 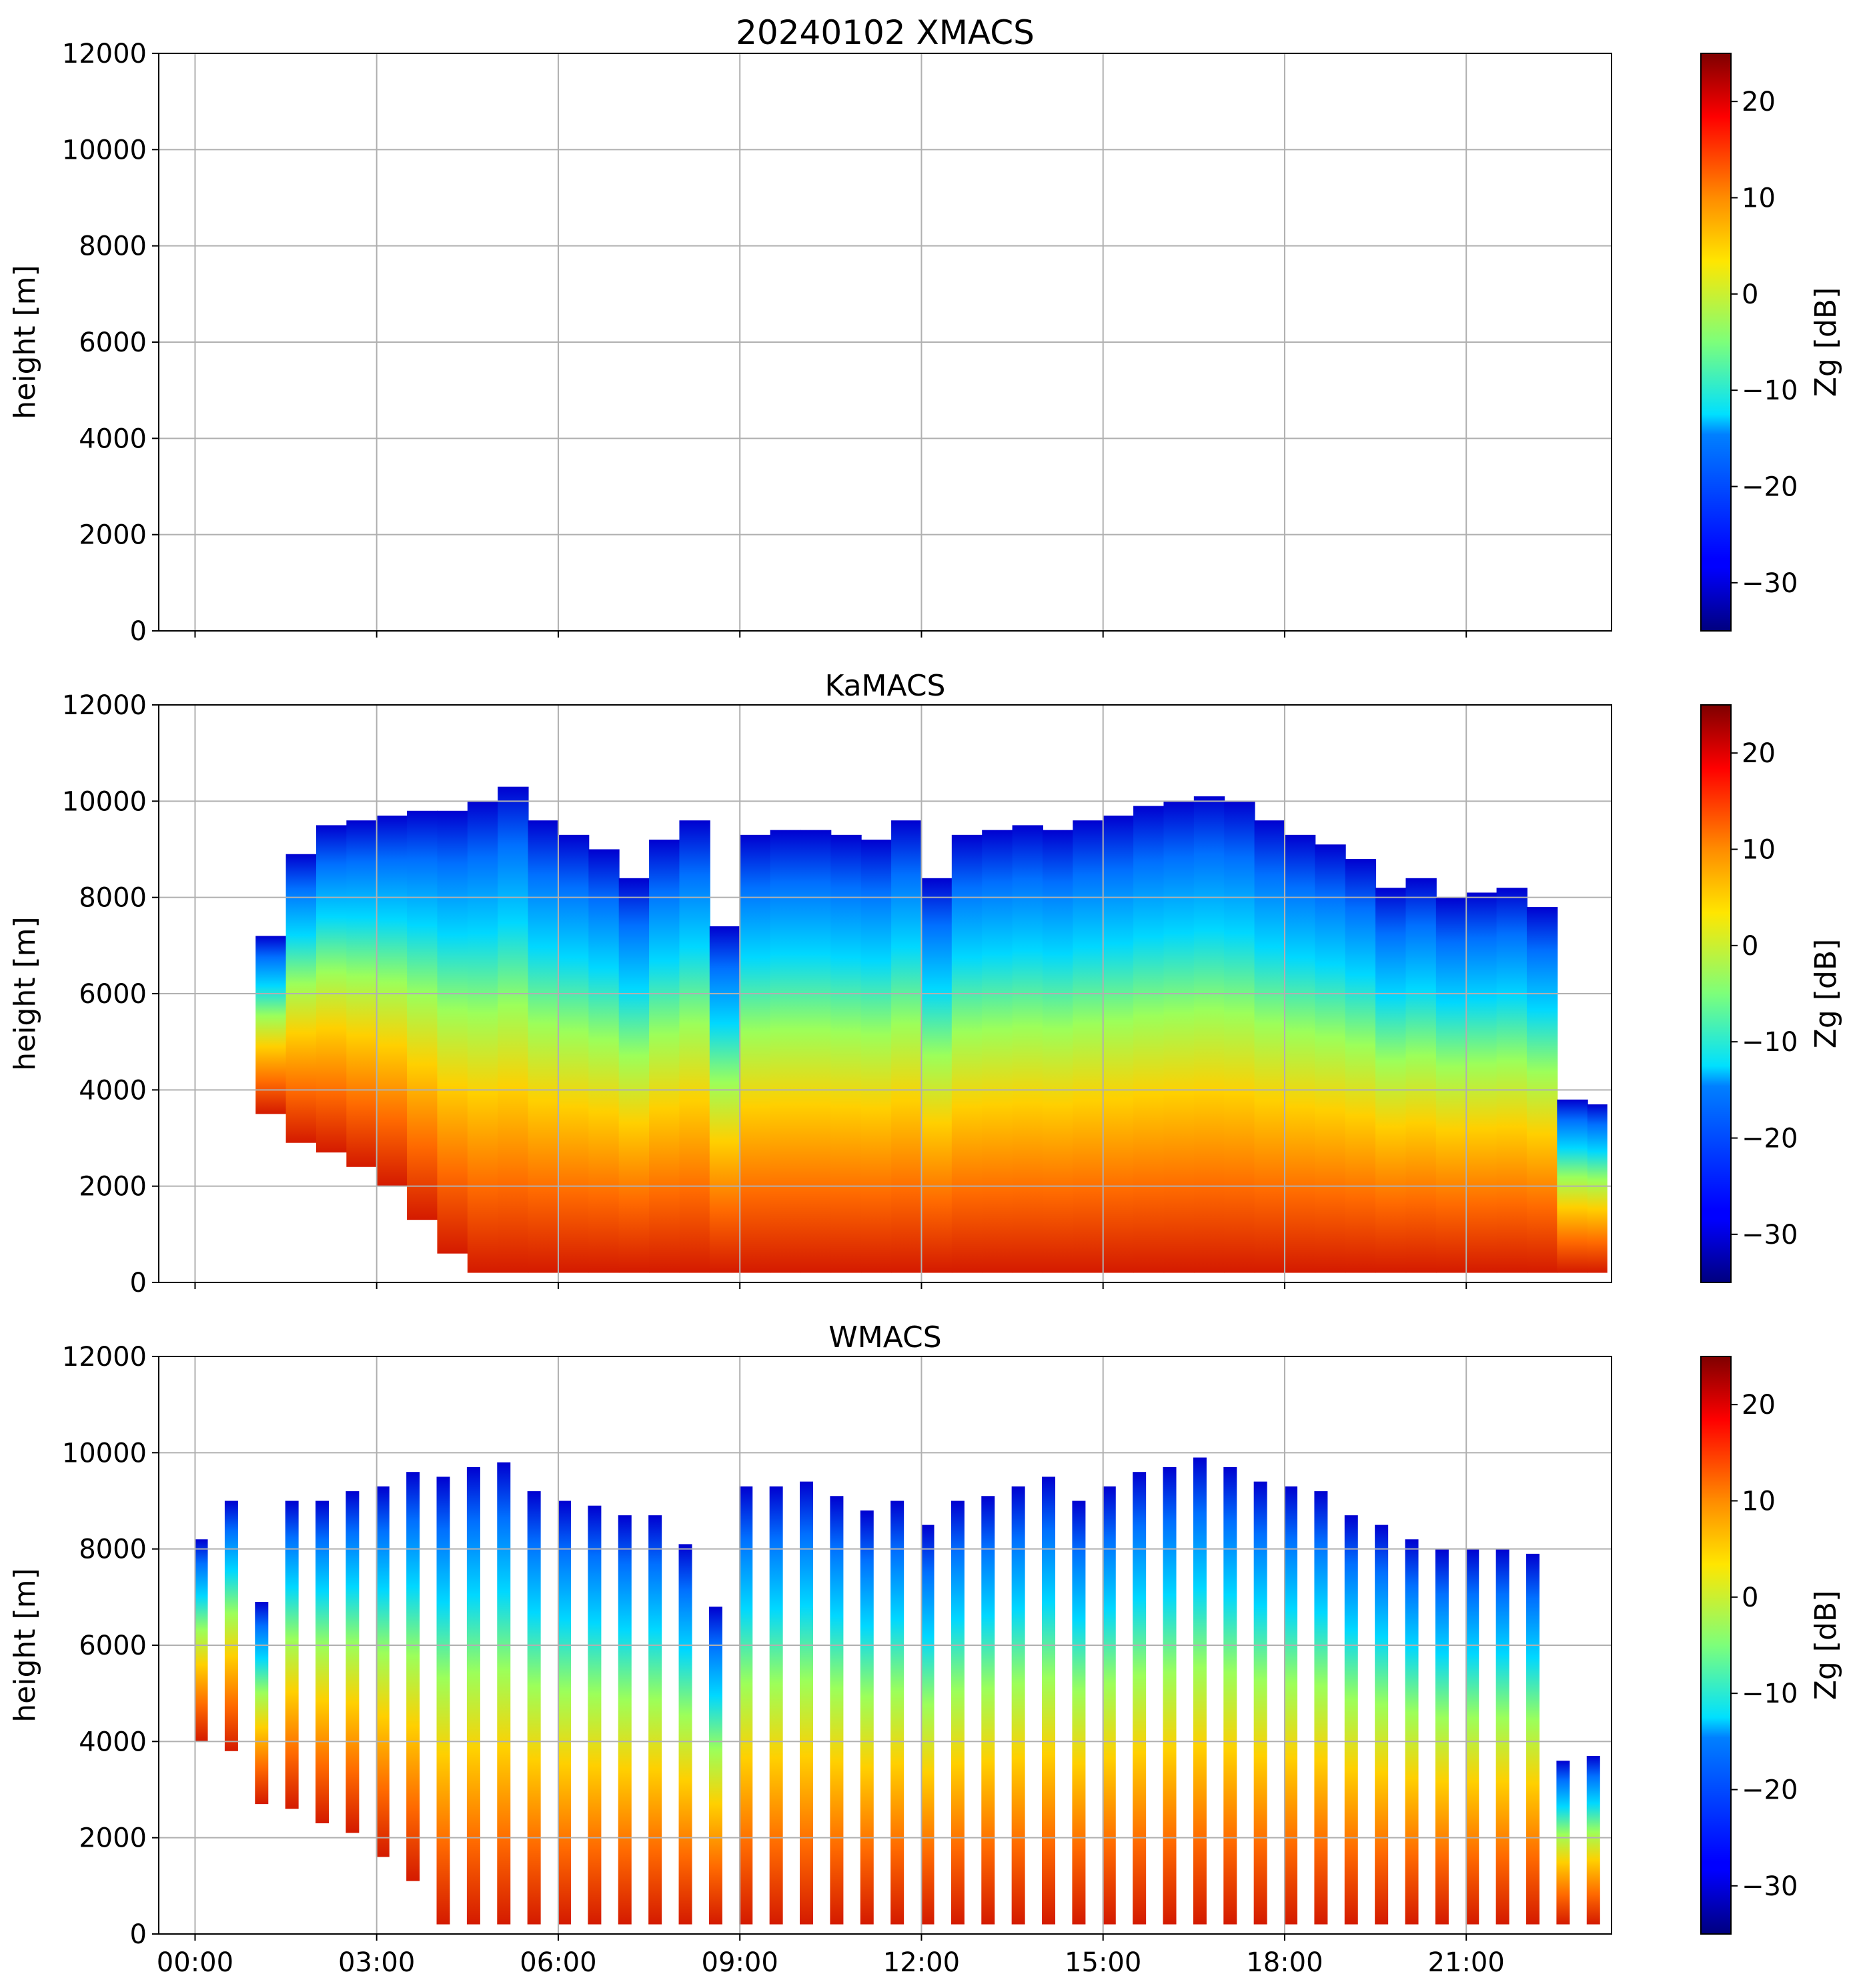 What do you see at coordinates (885, 686) in the screenshot?
I see `panel-title: KaMACS` at bounding box center [885, 686].